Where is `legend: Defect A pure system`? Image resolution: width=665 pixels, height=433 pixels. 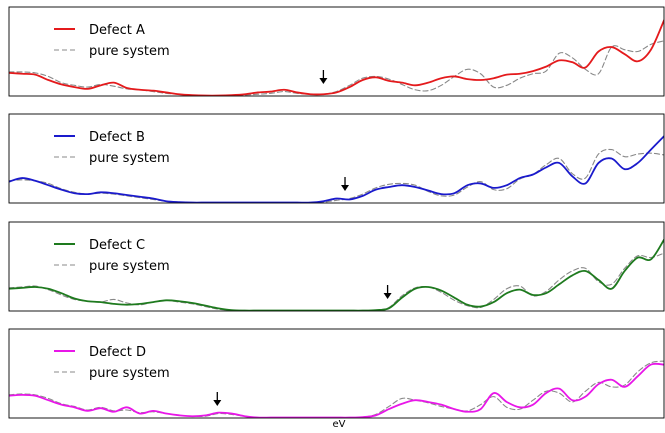
legend: Defect A pure system is located at coordinates (112, 41).